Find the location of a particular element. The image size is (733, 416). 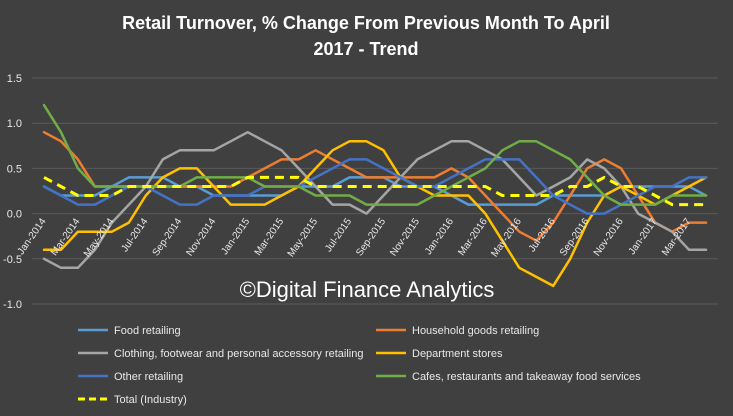

x-tick-label: May-2016 is located at coordinates (506, 237).